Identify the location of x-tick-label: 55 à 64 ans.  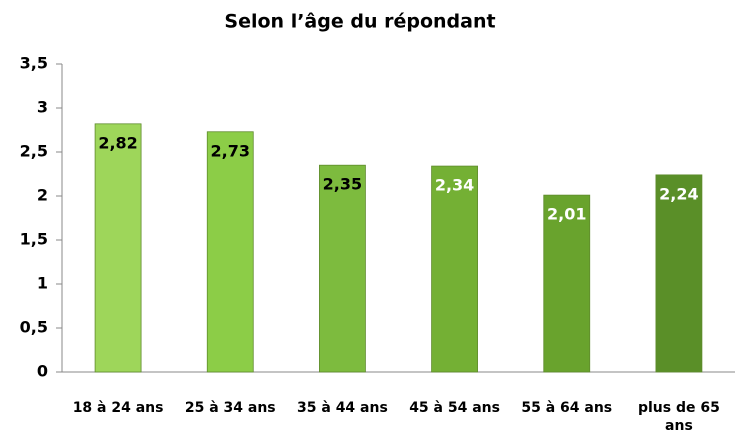
(567, 408).